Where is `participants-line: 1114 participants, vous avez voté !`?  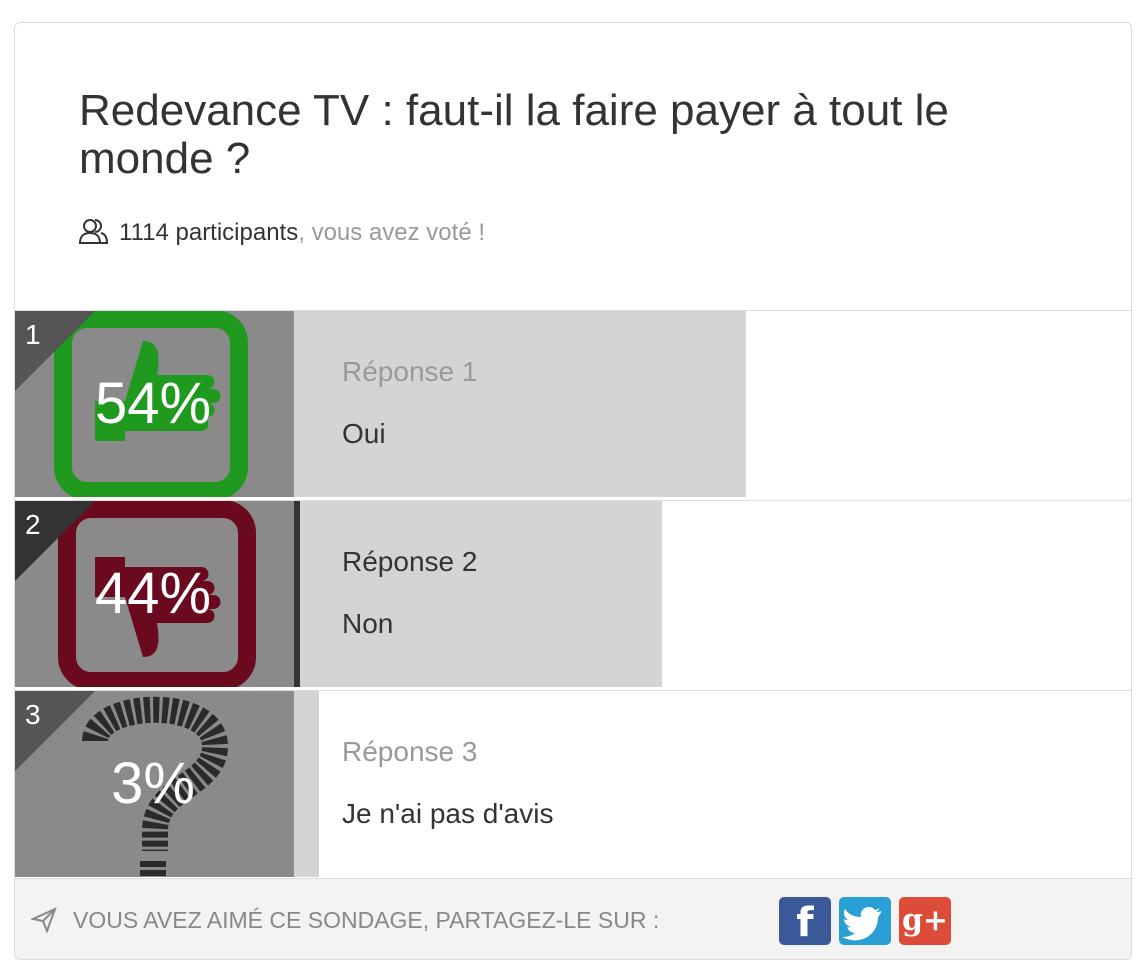
participants-line: 1114 participants, vous avez voté ! is located at coordinates (281, 232).